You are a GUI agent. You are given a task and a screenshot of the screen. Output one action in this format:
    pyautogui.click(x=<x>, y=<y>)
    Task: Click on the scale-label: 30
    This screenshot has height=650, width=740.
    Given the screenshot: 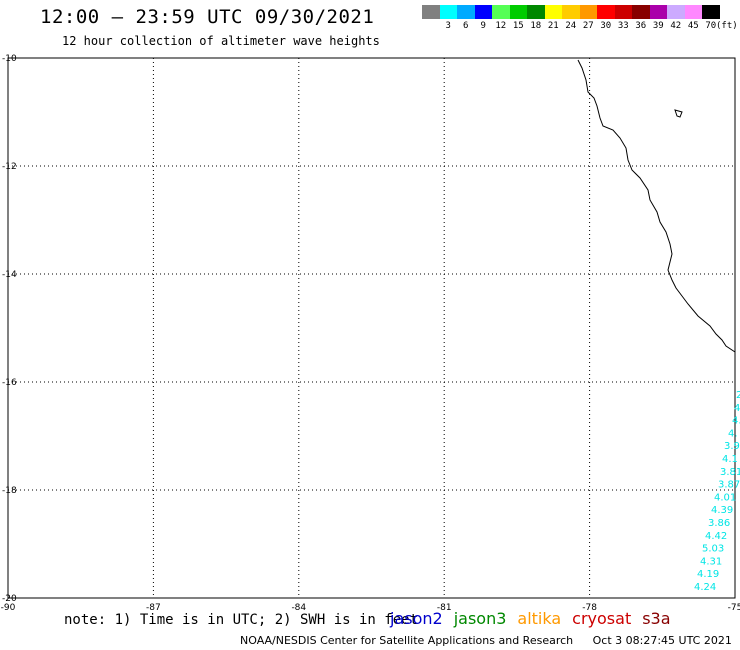 What is the action you would take?
    pyautogui.click(x=606, y=26)
    